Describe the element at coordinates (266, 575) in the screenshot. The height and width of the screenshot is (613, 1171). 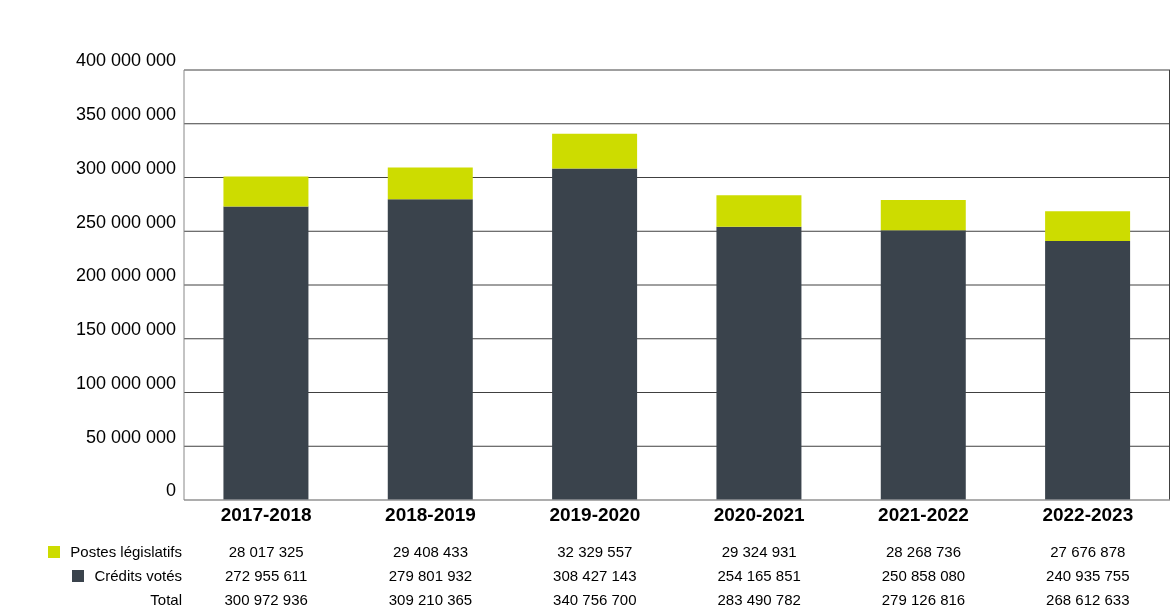
I see `data-label: 272 955 611` at that location.